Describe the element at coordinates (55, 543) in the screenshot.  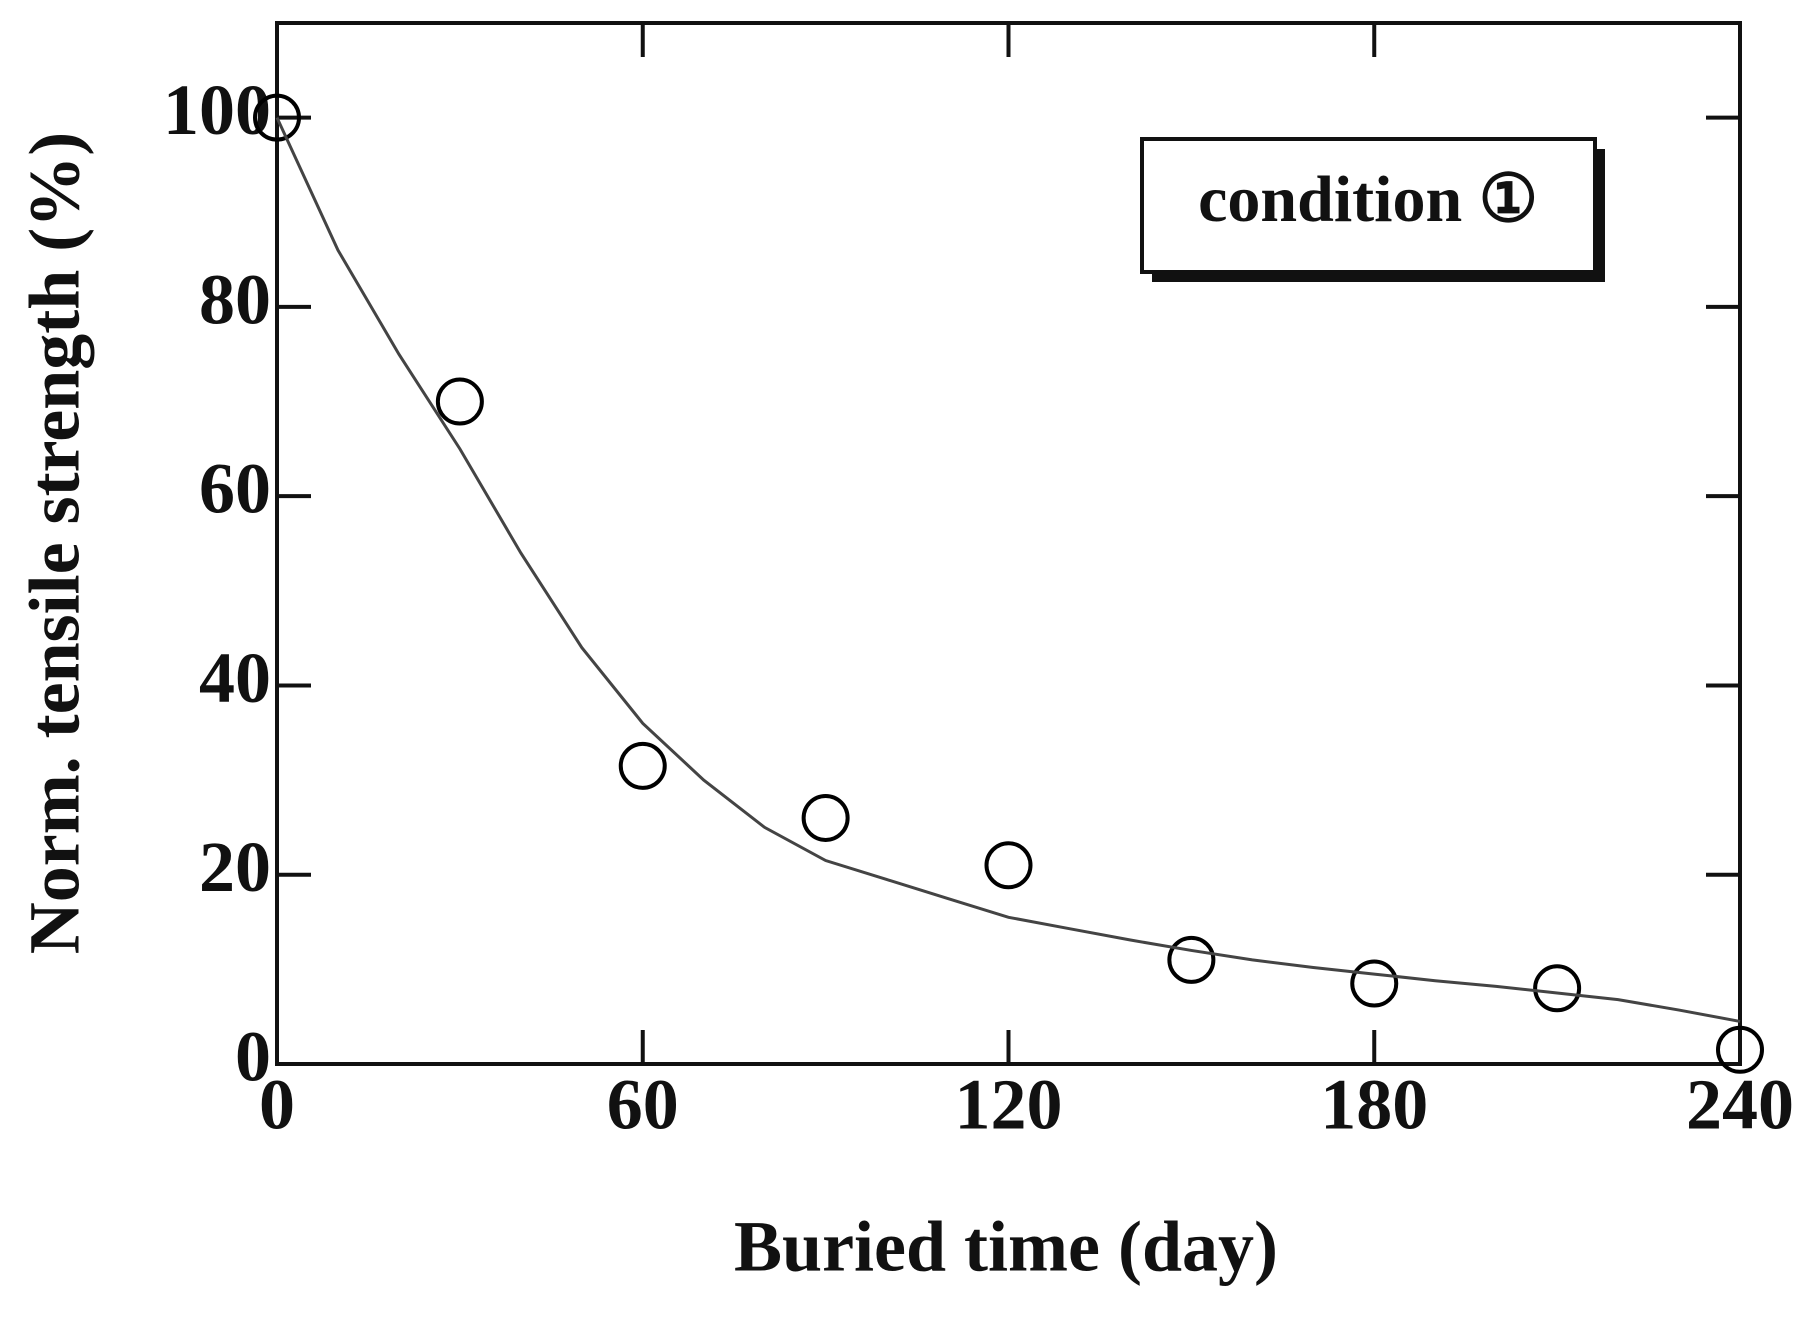
I see `y-axis-label: Norm. tensile strength (%)` at that location.